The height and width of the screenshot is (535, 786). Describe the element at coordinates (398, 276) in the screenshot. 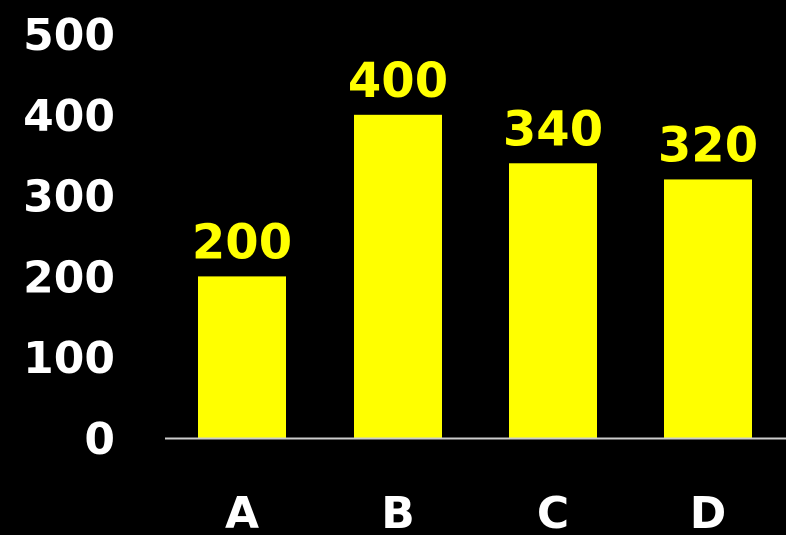

I see `bar-b` at that location.